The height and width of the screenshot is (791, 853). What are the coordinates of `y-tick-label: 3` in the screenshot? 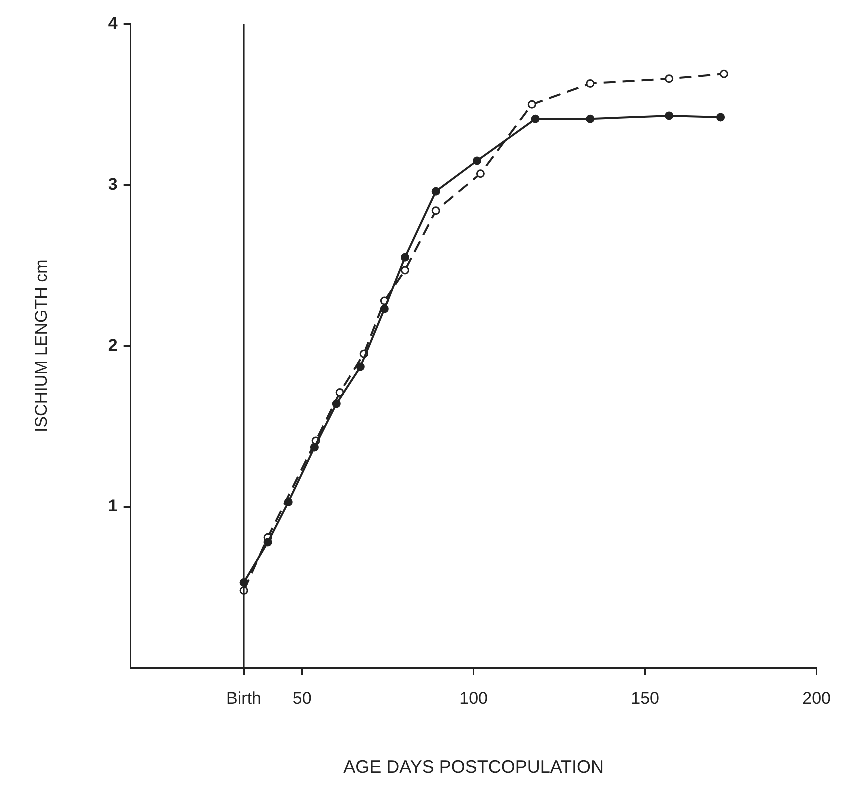 It's located at (113, 184).